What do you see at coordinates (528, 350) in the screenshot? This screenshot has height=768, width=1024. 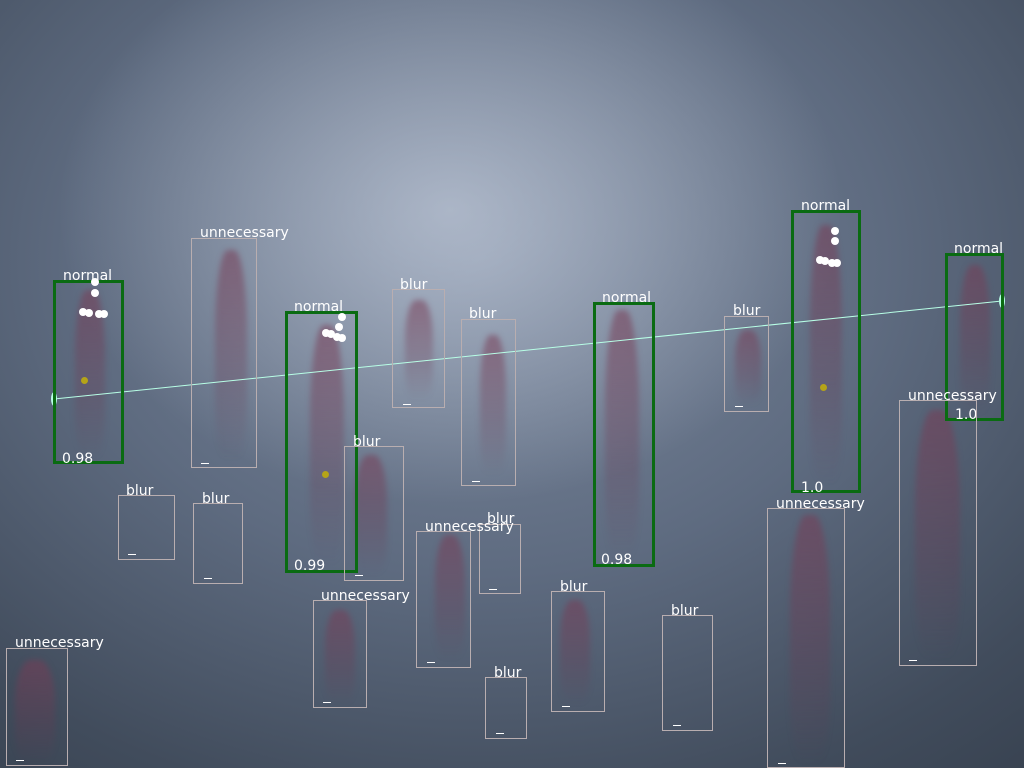 I see `alignment-line` at bounding box center [528, 350].